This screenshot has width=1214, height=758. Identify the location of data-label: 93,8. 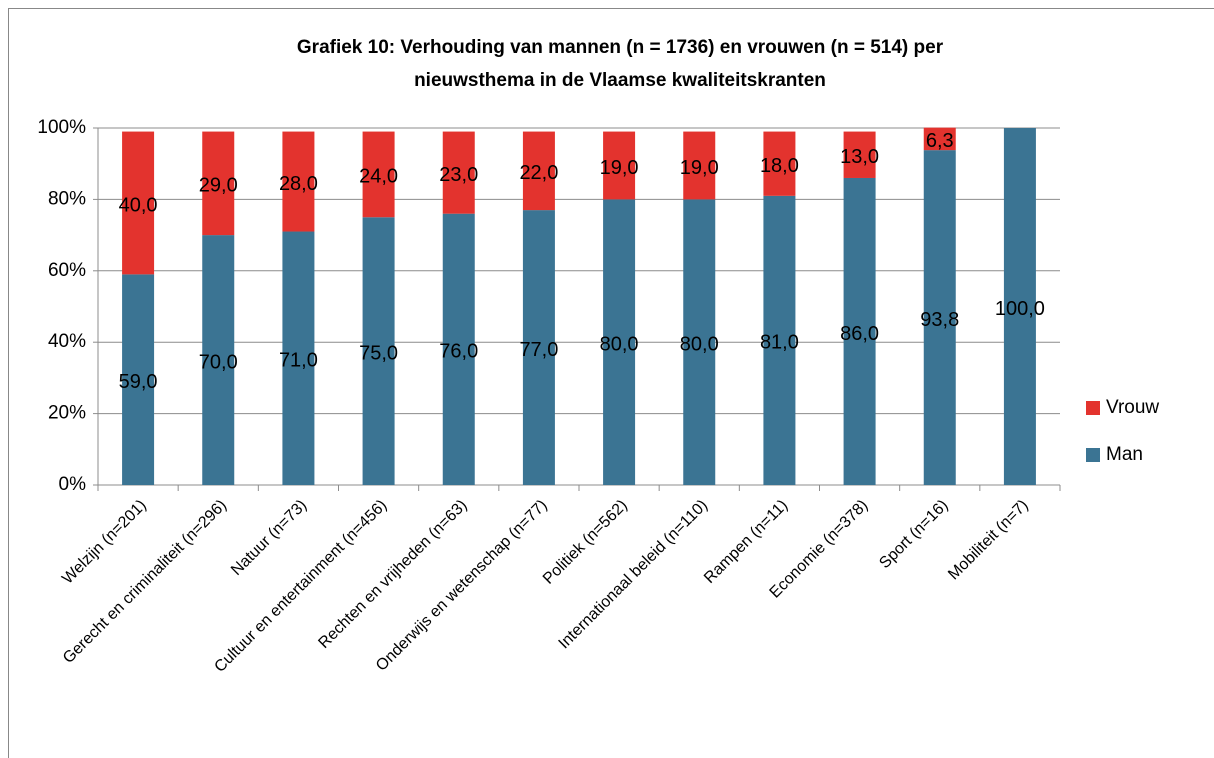
(939, 320).